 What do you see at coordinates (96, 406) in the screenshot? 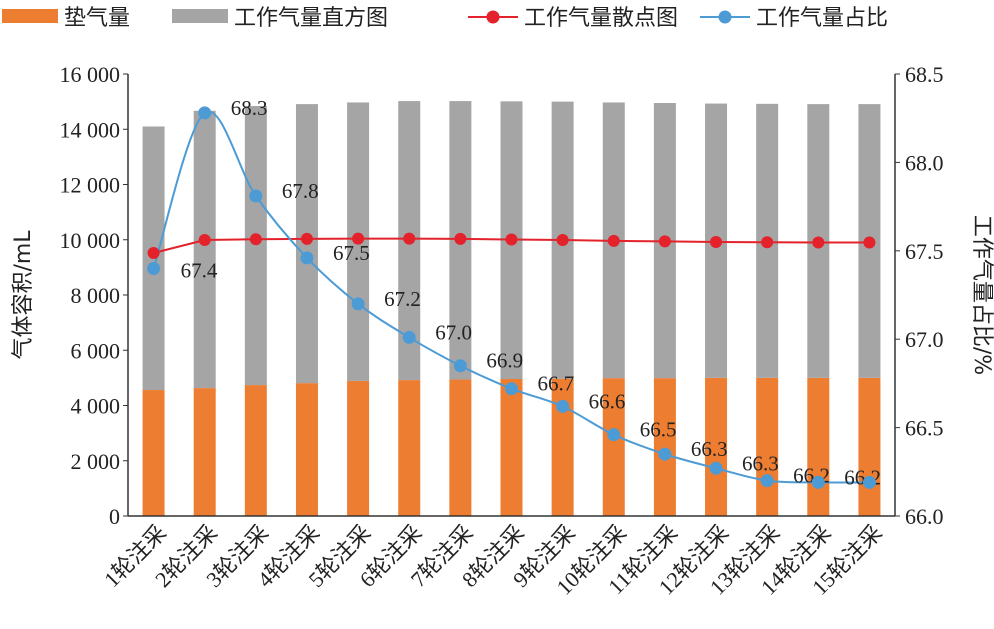
I see `y-tick-label: 4 000` at bounding box center [96, 406].